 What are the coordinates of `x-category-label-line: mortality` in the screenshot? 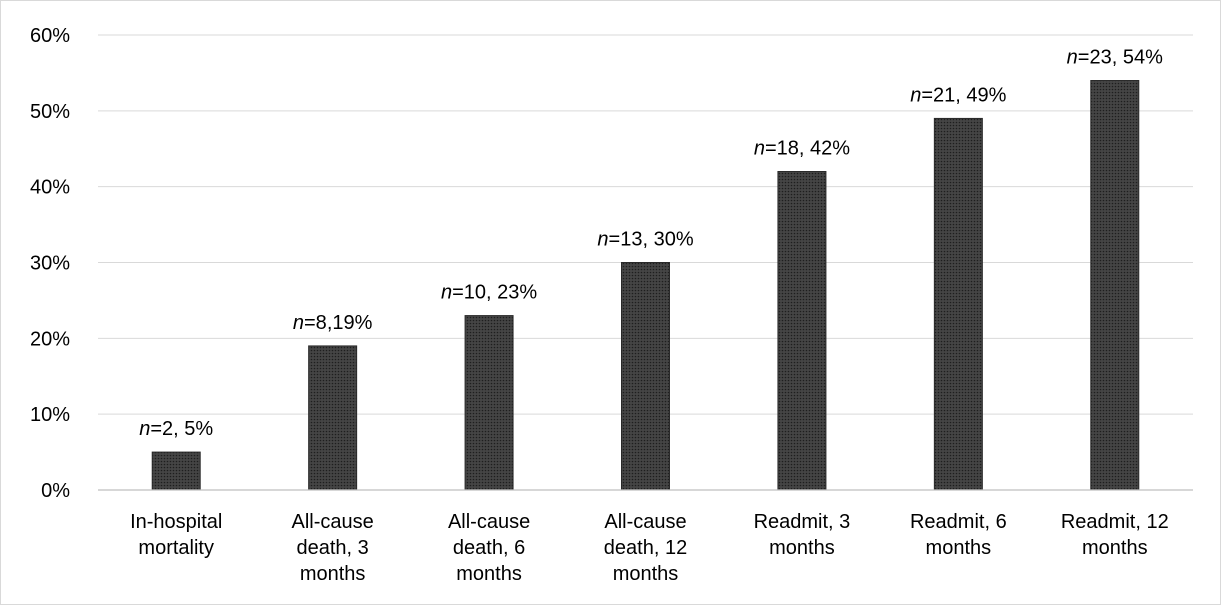 It's located at (176, 548).